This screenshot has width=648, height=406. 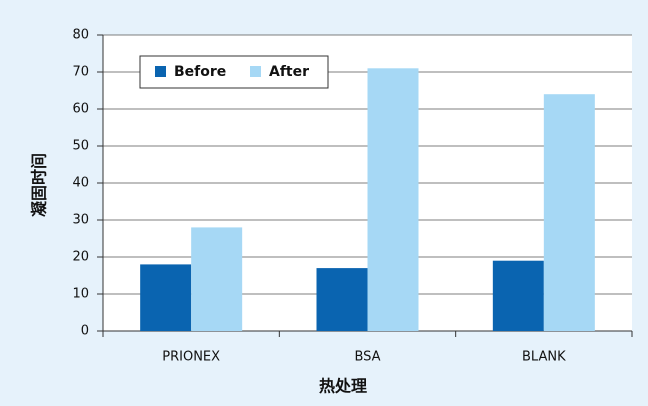 I want to click on y-tick-label: 0, so click(x=85, y=331).